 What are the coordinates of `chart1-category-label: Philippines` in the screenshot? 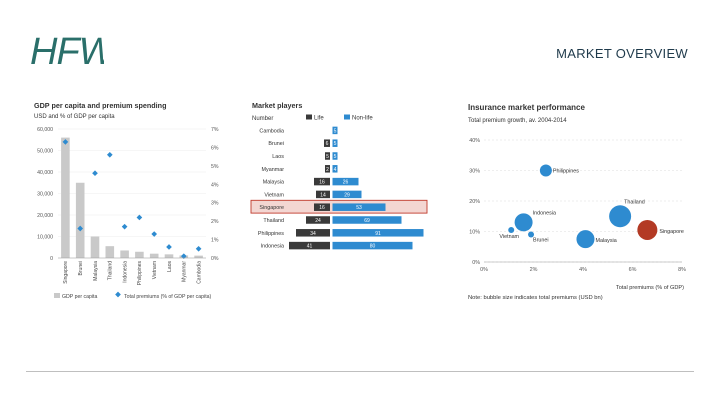 It's located at (140, 273).